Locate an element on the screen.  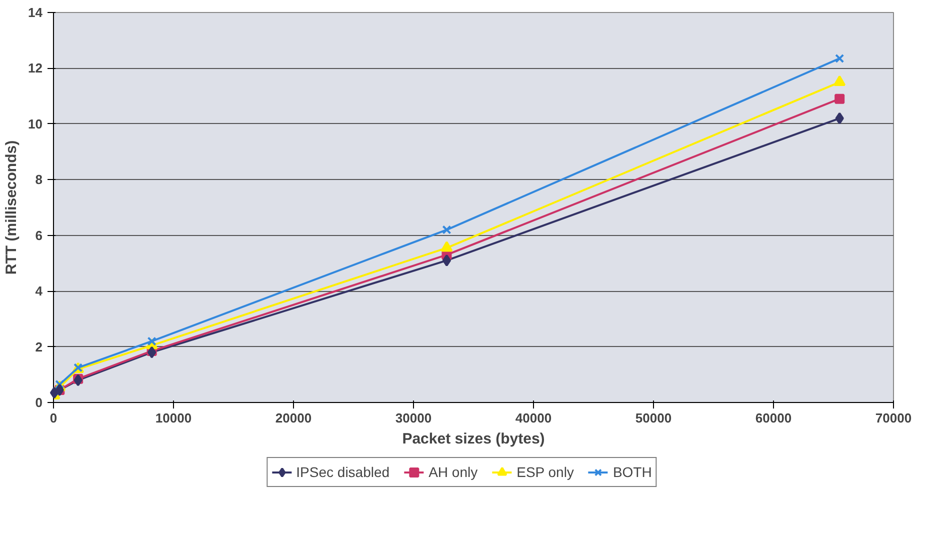
y-tick-label: 4 is located at coordinates (39, 291).